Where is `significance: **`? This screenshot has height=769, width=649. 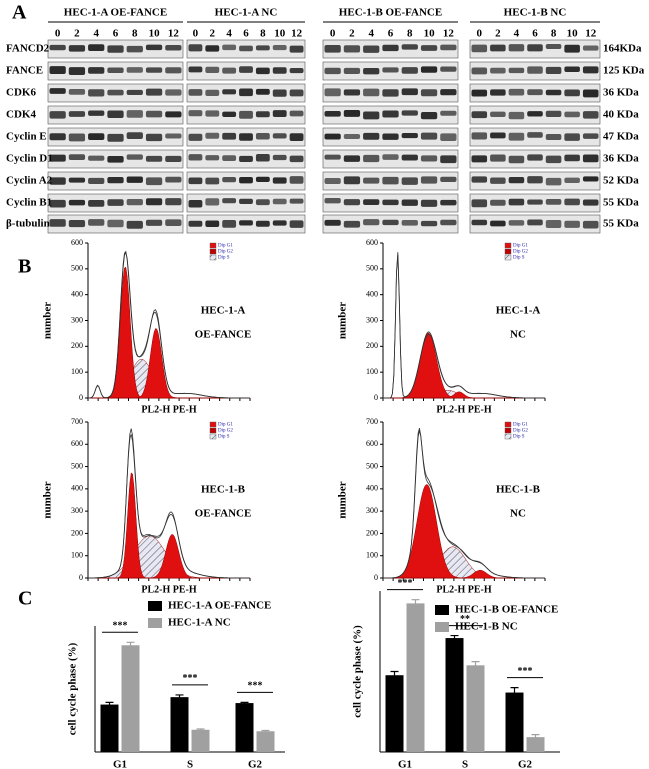 significance: ** is located at coordinates (465, 619).